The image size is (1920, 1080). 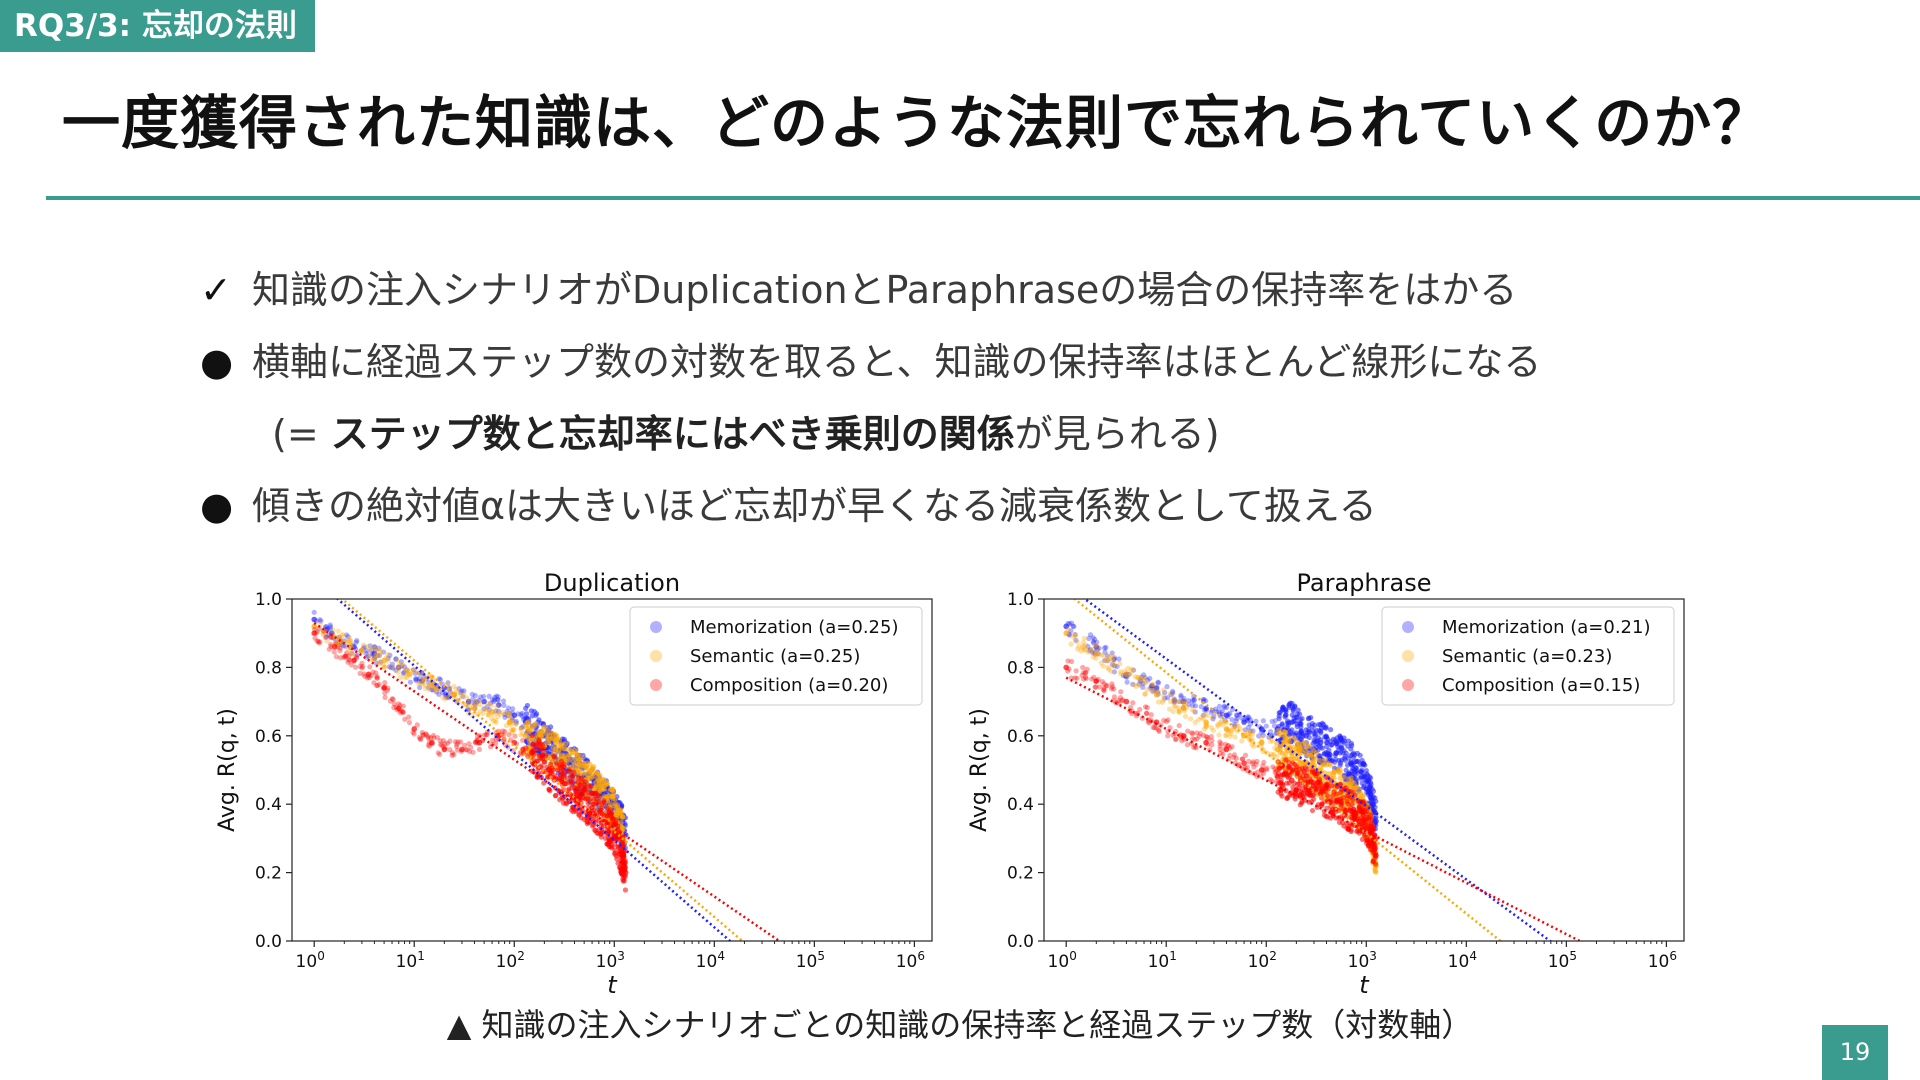 What do you see at coordinates (656, 685) in the screenshot?
I see `legend-marker` at bounding box center [656, 685].